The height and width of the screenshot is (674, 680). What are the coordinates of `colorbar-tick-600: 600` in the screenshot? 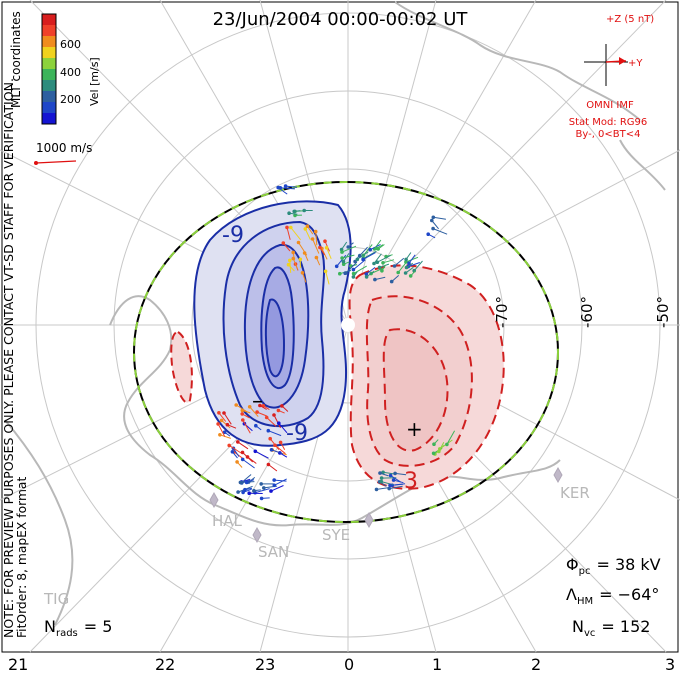 It's located at (70, 44).